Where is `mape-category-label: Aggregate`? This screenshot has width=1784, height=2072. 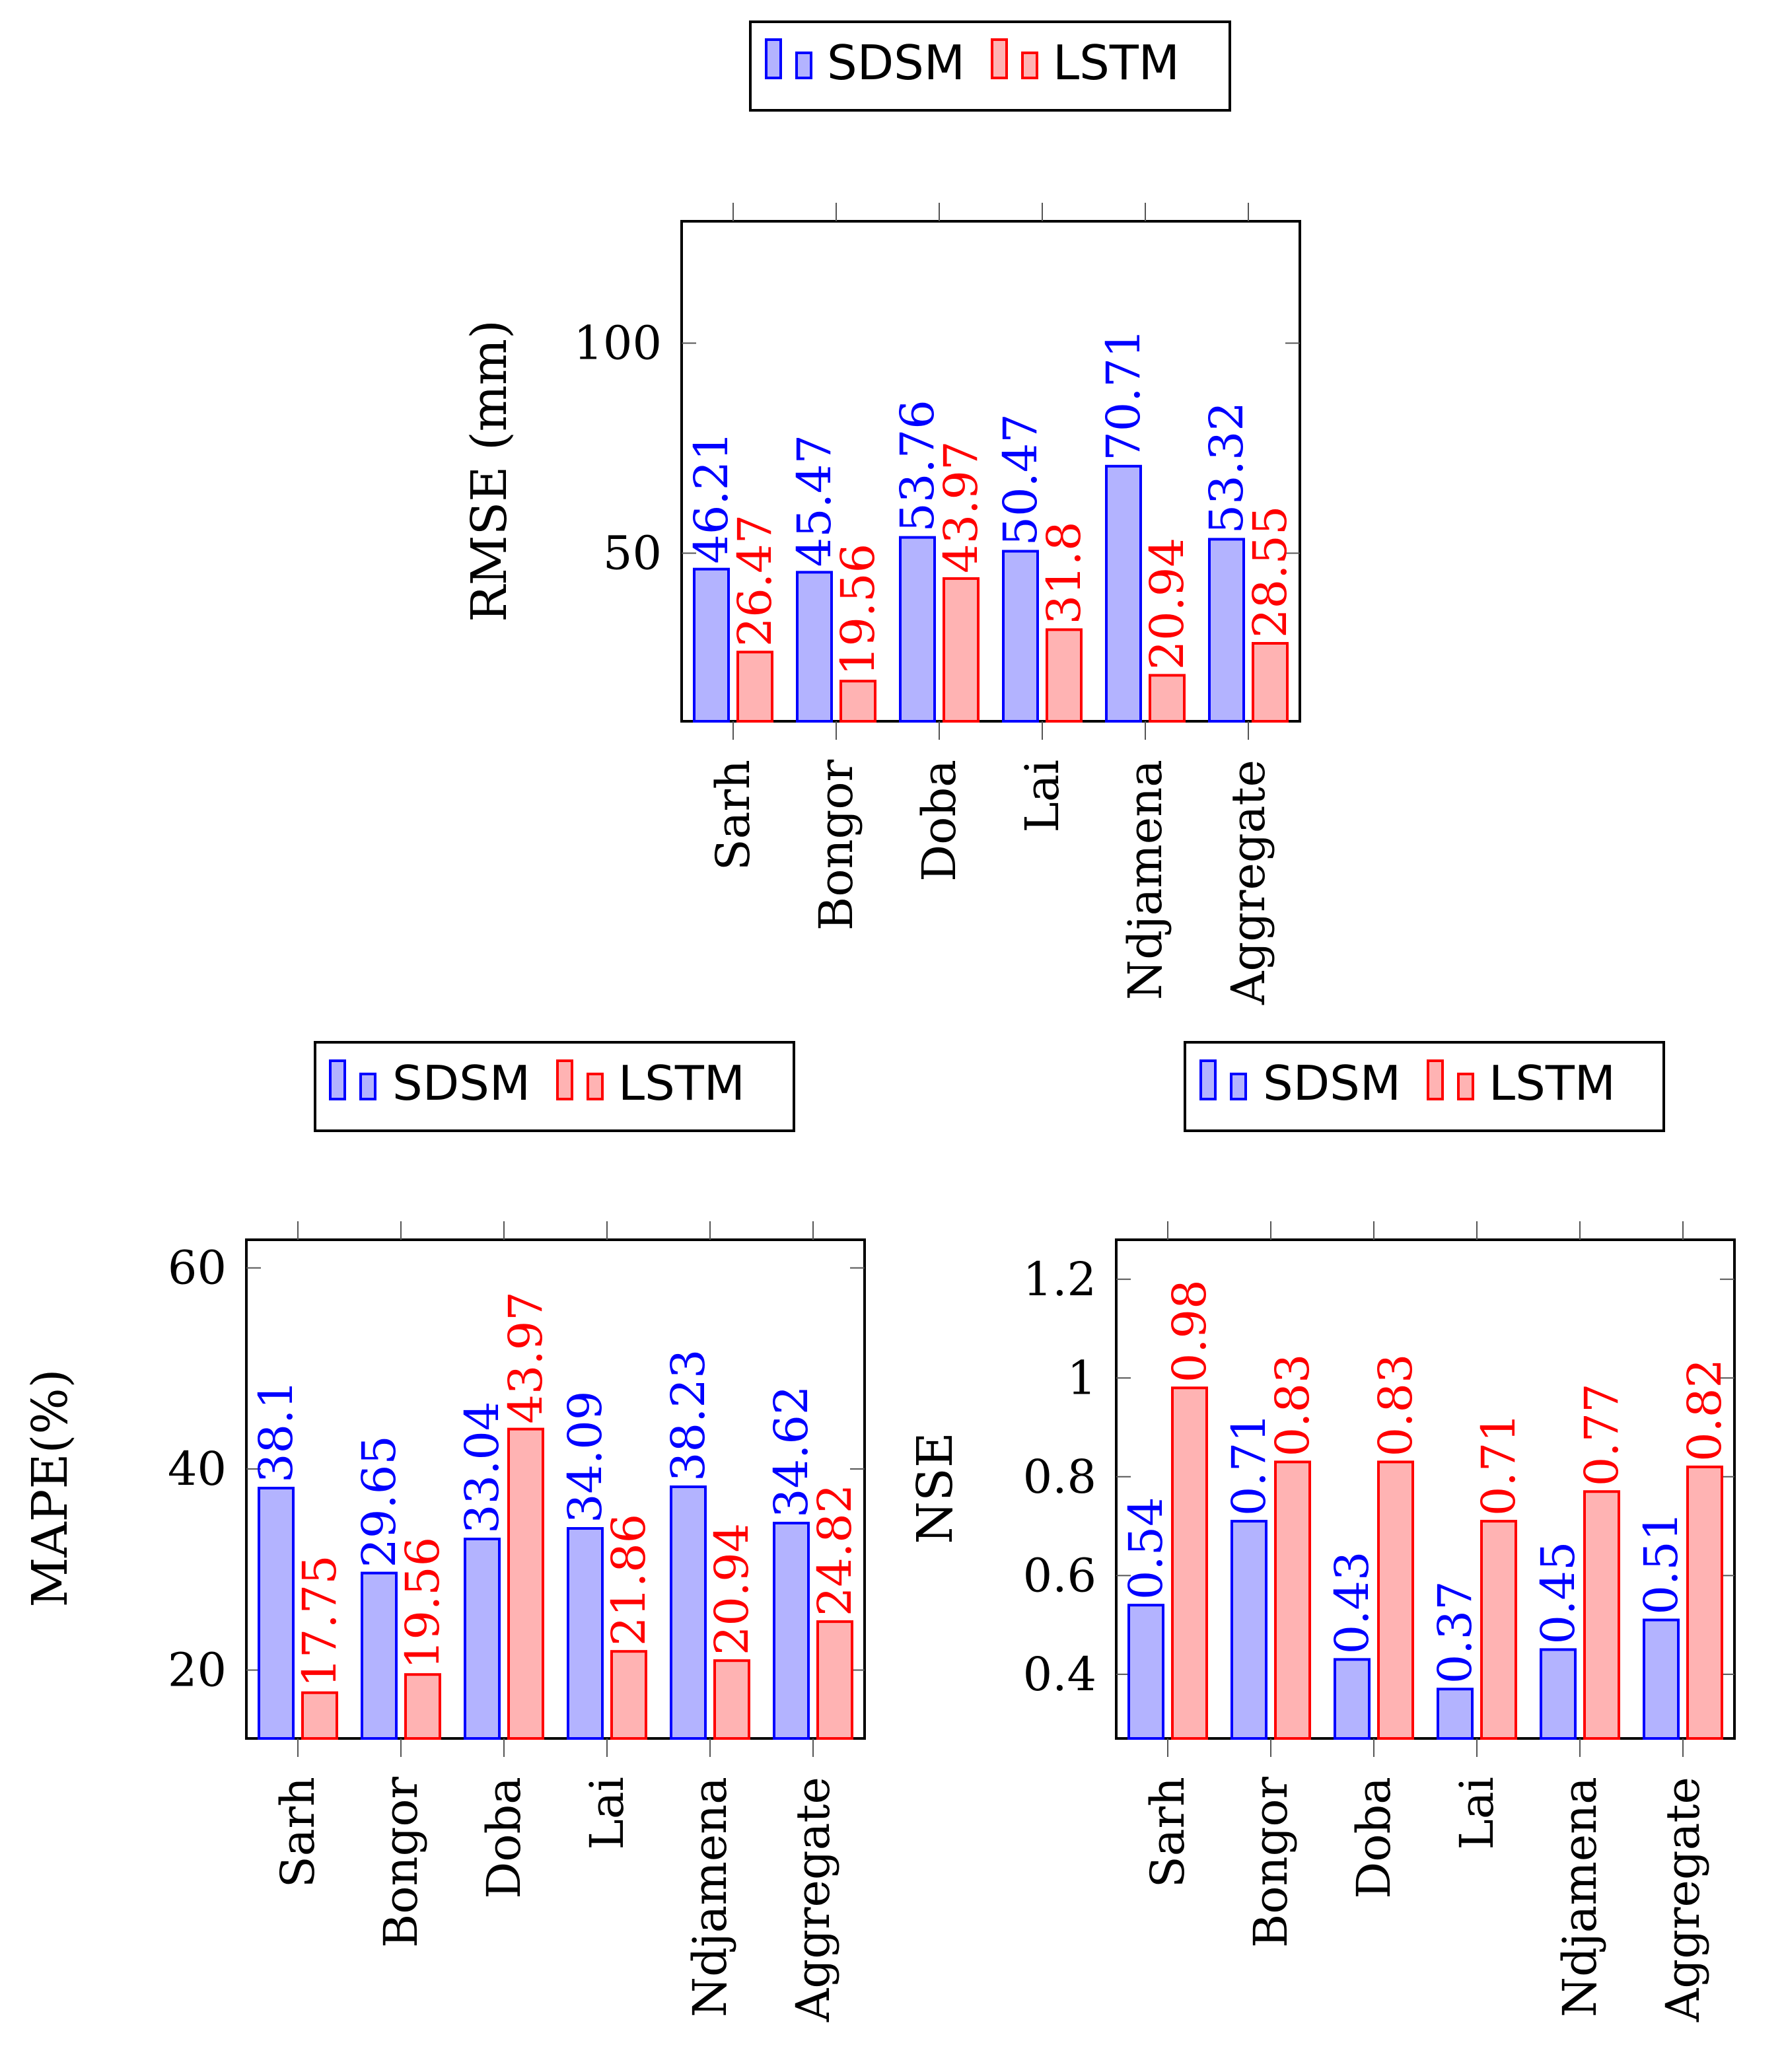
mape-category-label: Aggregate is located at coordinates (813, 1900).